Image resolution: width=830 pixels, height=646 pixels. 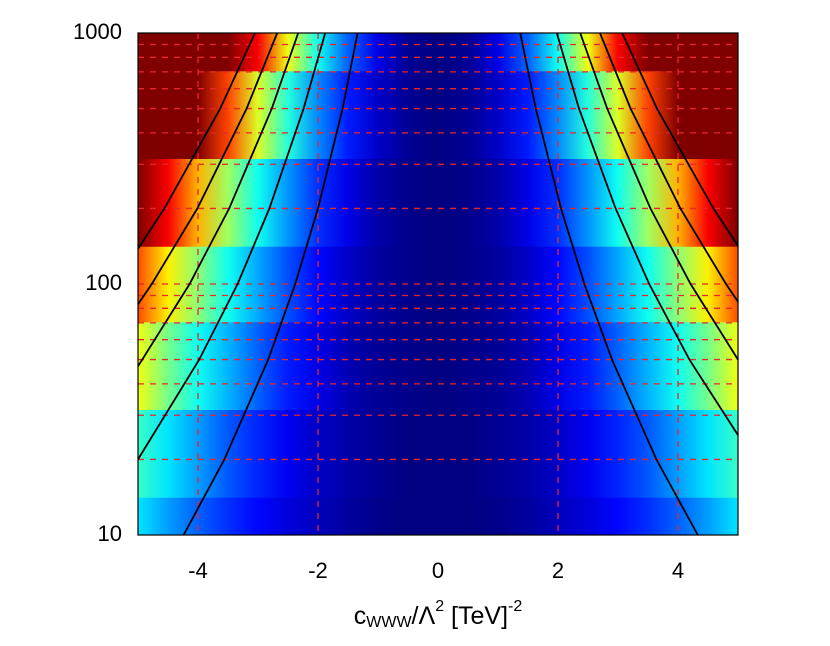 What do you see at coordinates (558, 570) in the screenshot?
I see `x-tick-label: 2` at bounding box center [558, 570].